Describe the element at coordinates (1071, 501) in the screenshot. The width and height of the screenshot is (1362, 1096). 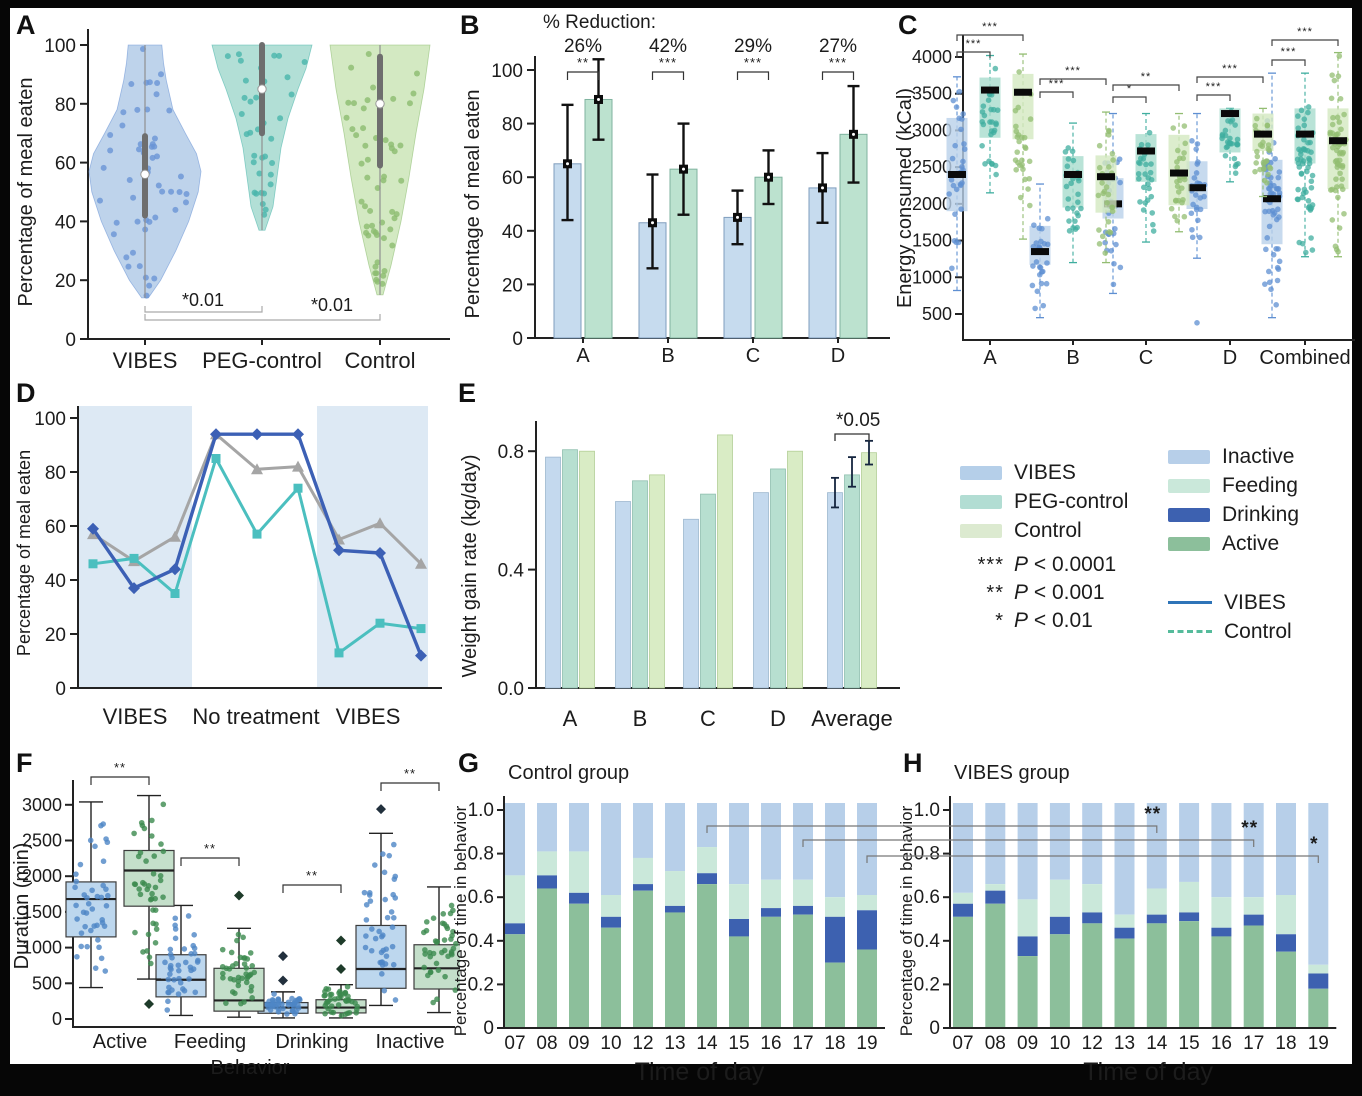
I see `peg-control-label: PEG-control` at that location.